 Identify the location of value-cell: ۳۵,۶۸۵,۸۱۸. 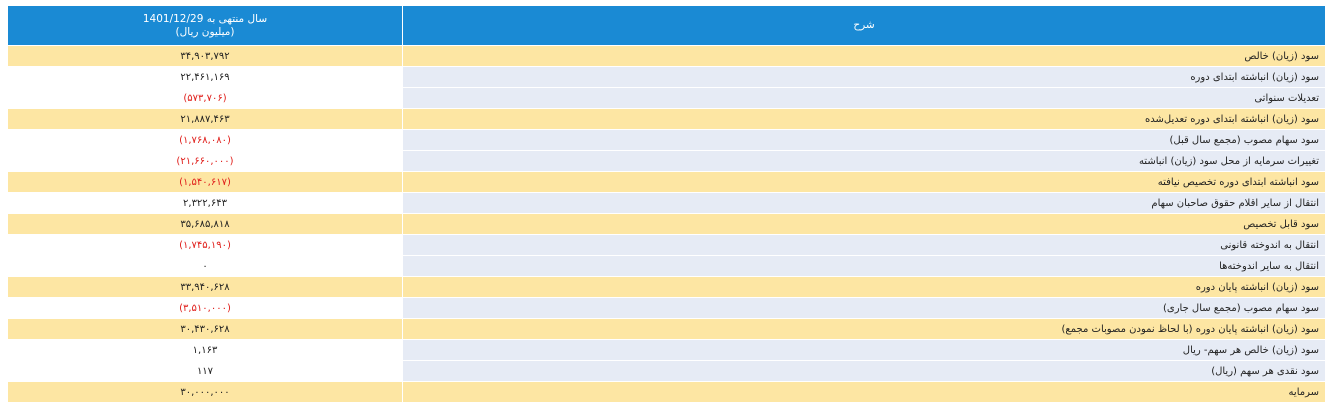
(205, 224).